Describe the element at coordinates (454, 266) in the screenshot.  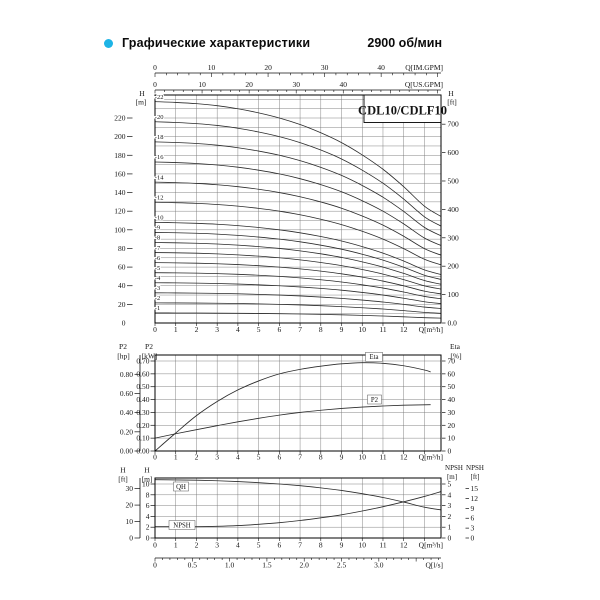
I see `svg-text: 200` at that location.